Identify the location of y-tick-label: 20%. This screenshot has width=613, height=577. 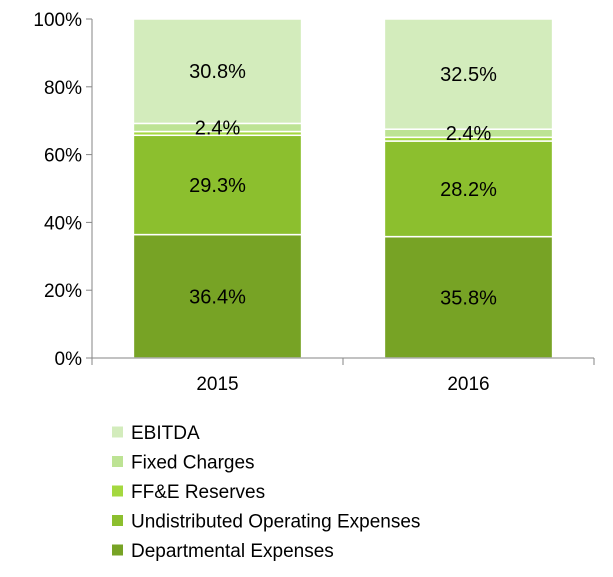
(63, 291).